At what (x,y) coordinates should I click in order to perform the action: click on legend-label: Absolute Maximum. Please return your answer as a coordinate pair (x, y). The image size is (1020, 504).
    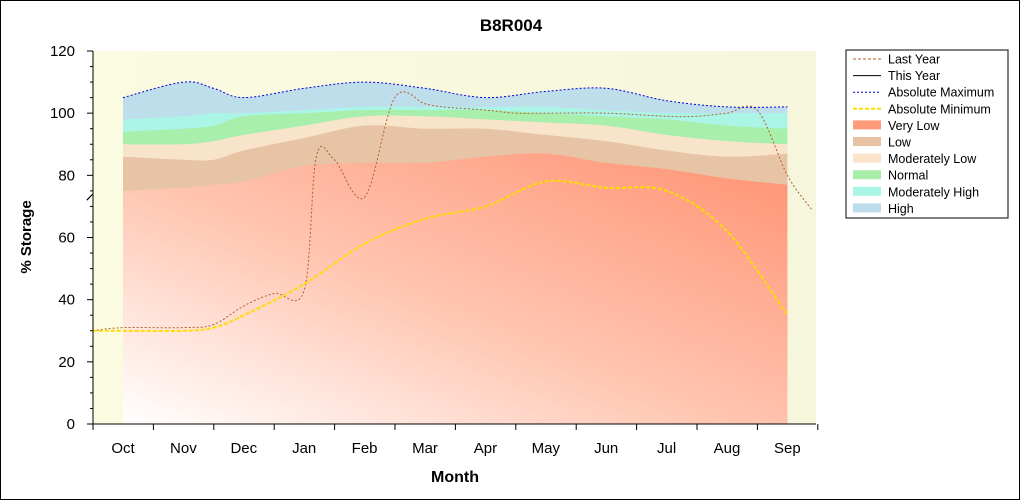
    Looking at the image, I should click on (941, 93).